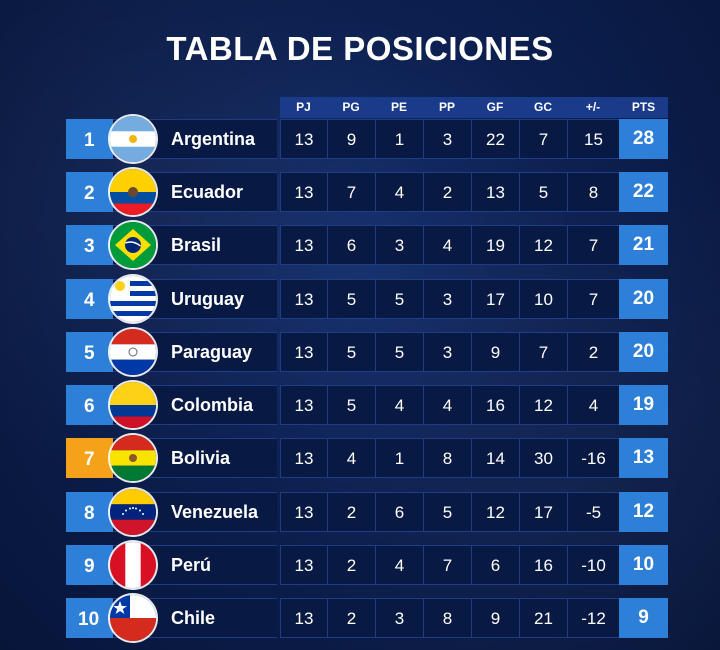  What do you see at coordinates (643, 139) in the screenshot?
I see `points-cell: 28` at bounding box center [643, 139].